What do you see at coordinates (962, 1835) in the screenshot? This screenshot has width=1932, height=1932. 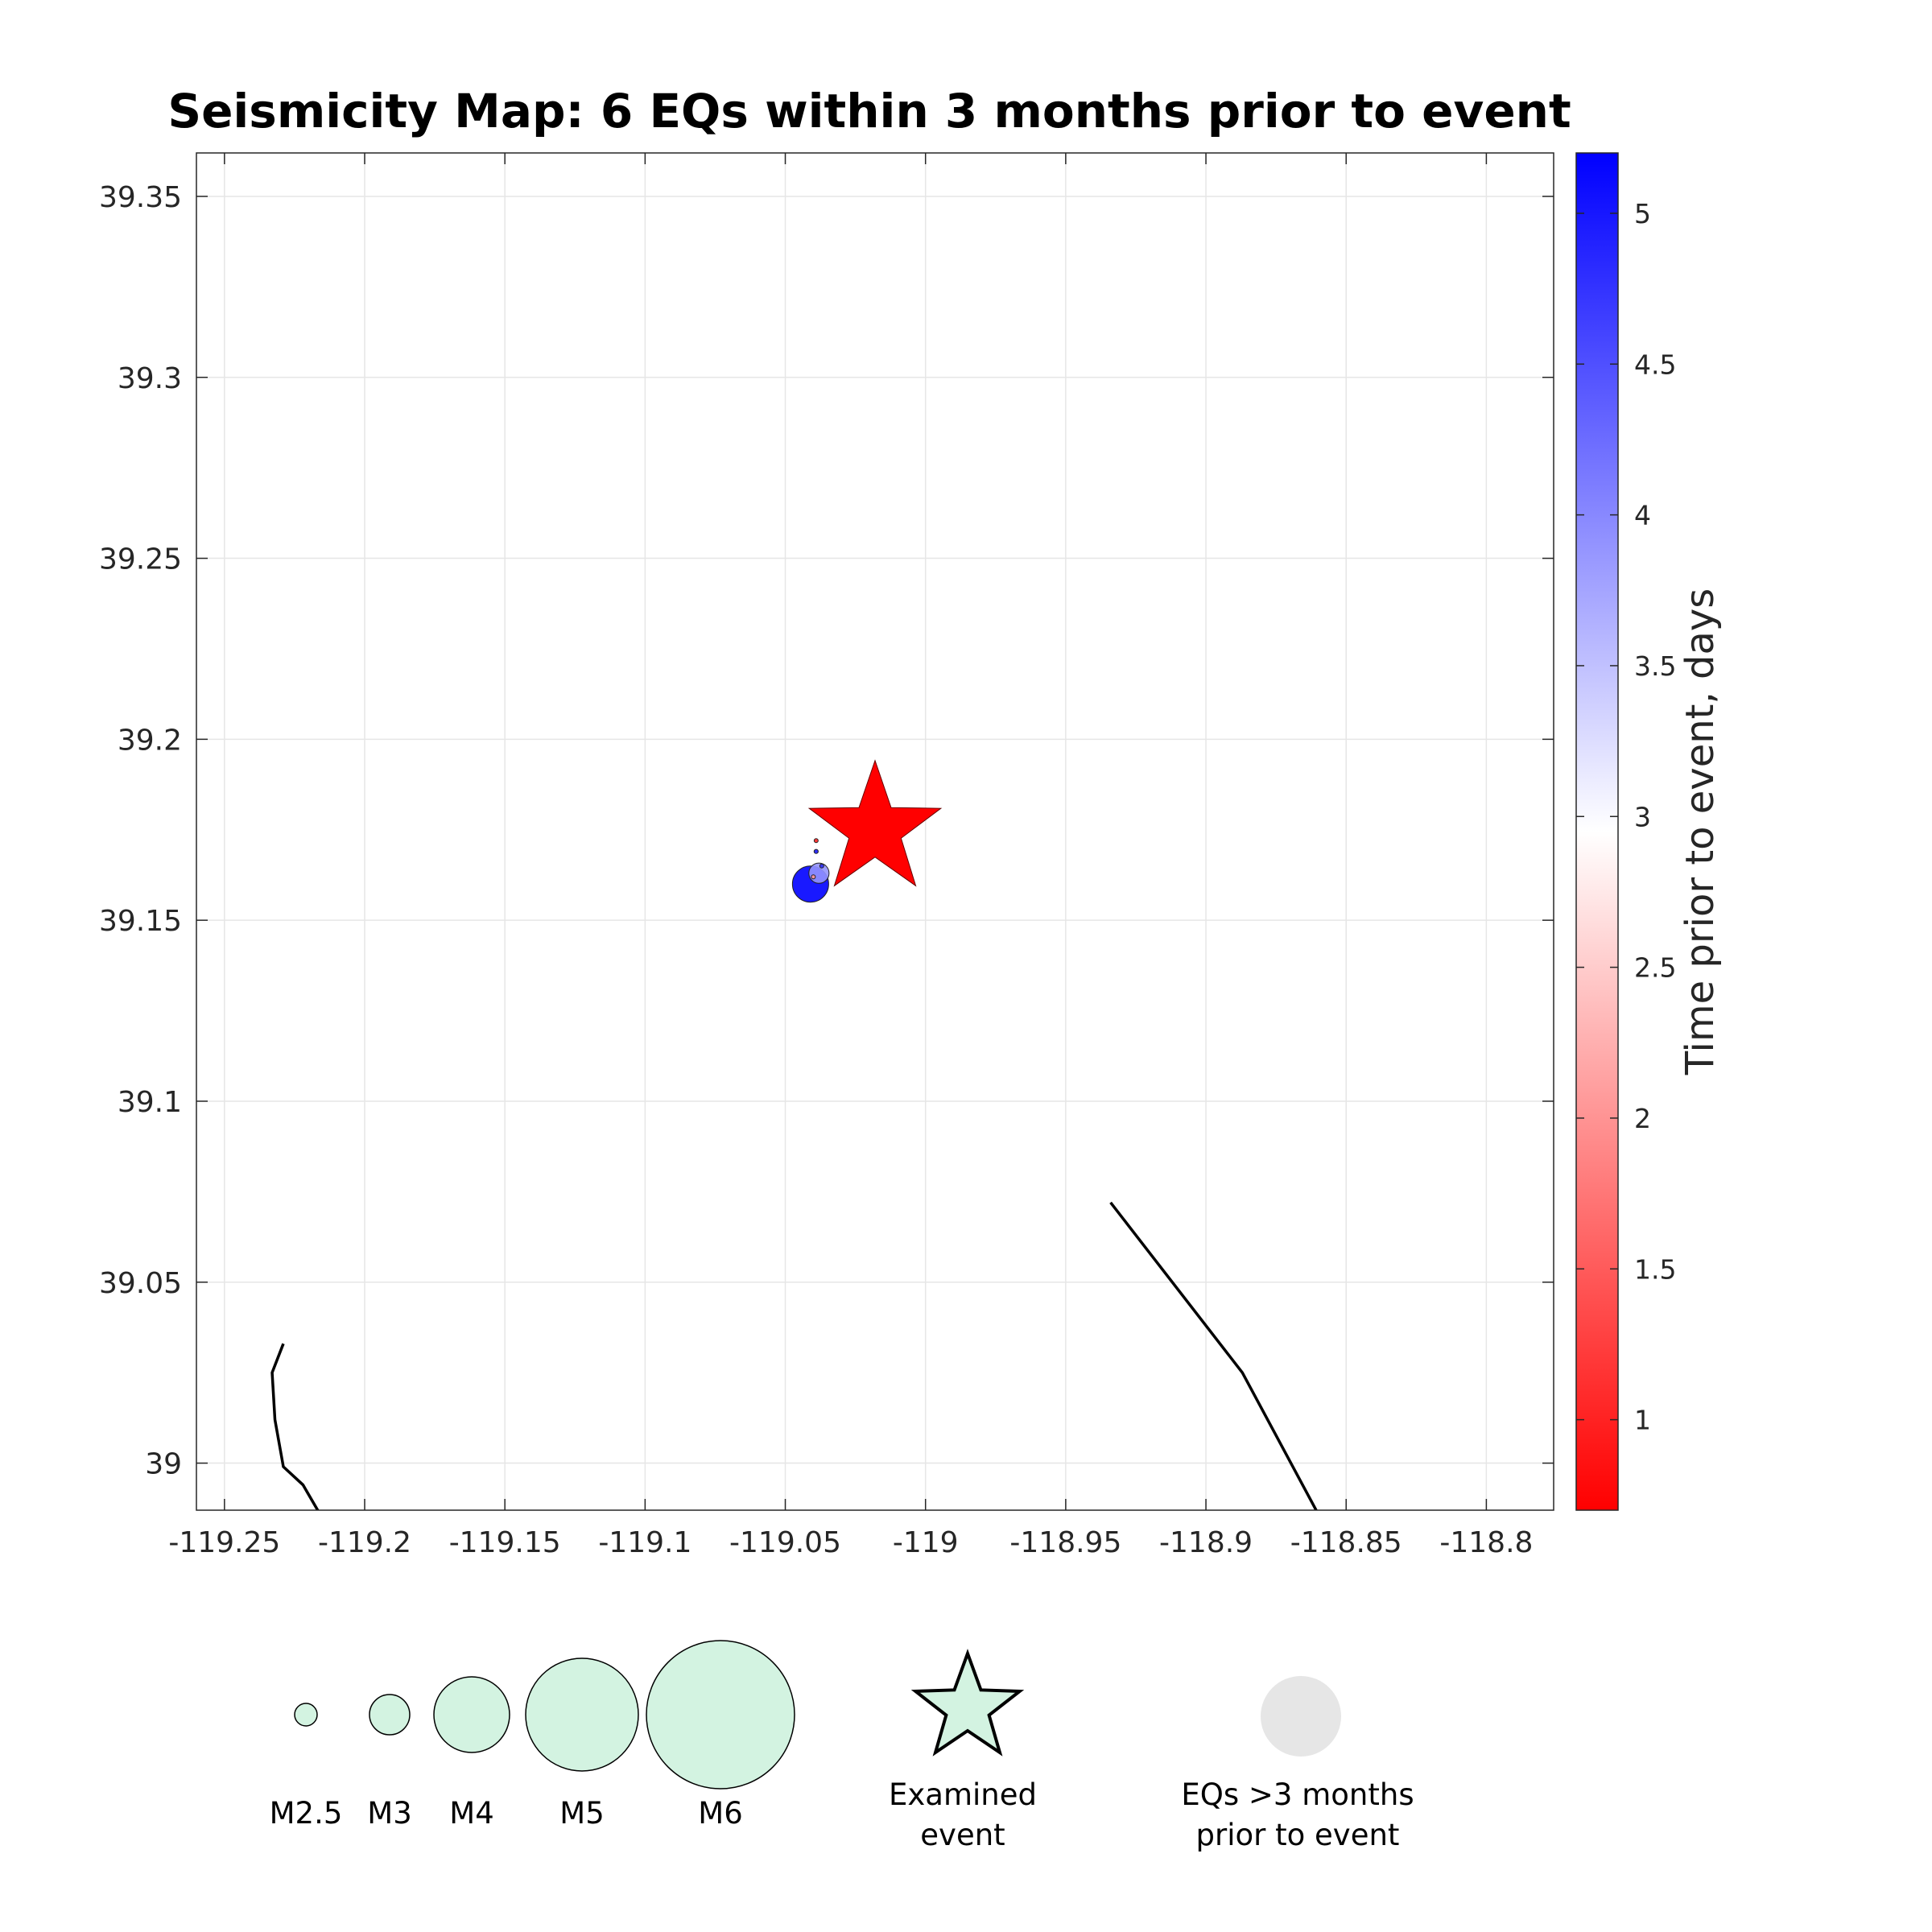 I see `legend-examined-label: event` at bounding box center [962, 1835].